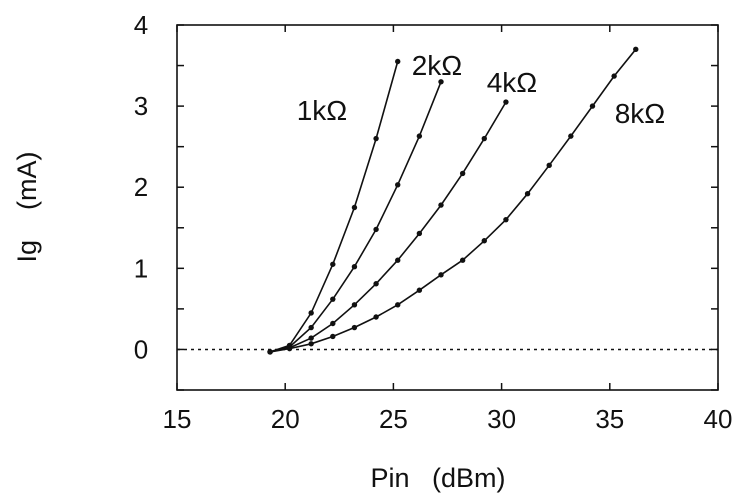 This screenshot has height=498, width=745. Describe the element at coordinates (177, 419) in the screenshot. I see `x-tick-label: 15` at that location.